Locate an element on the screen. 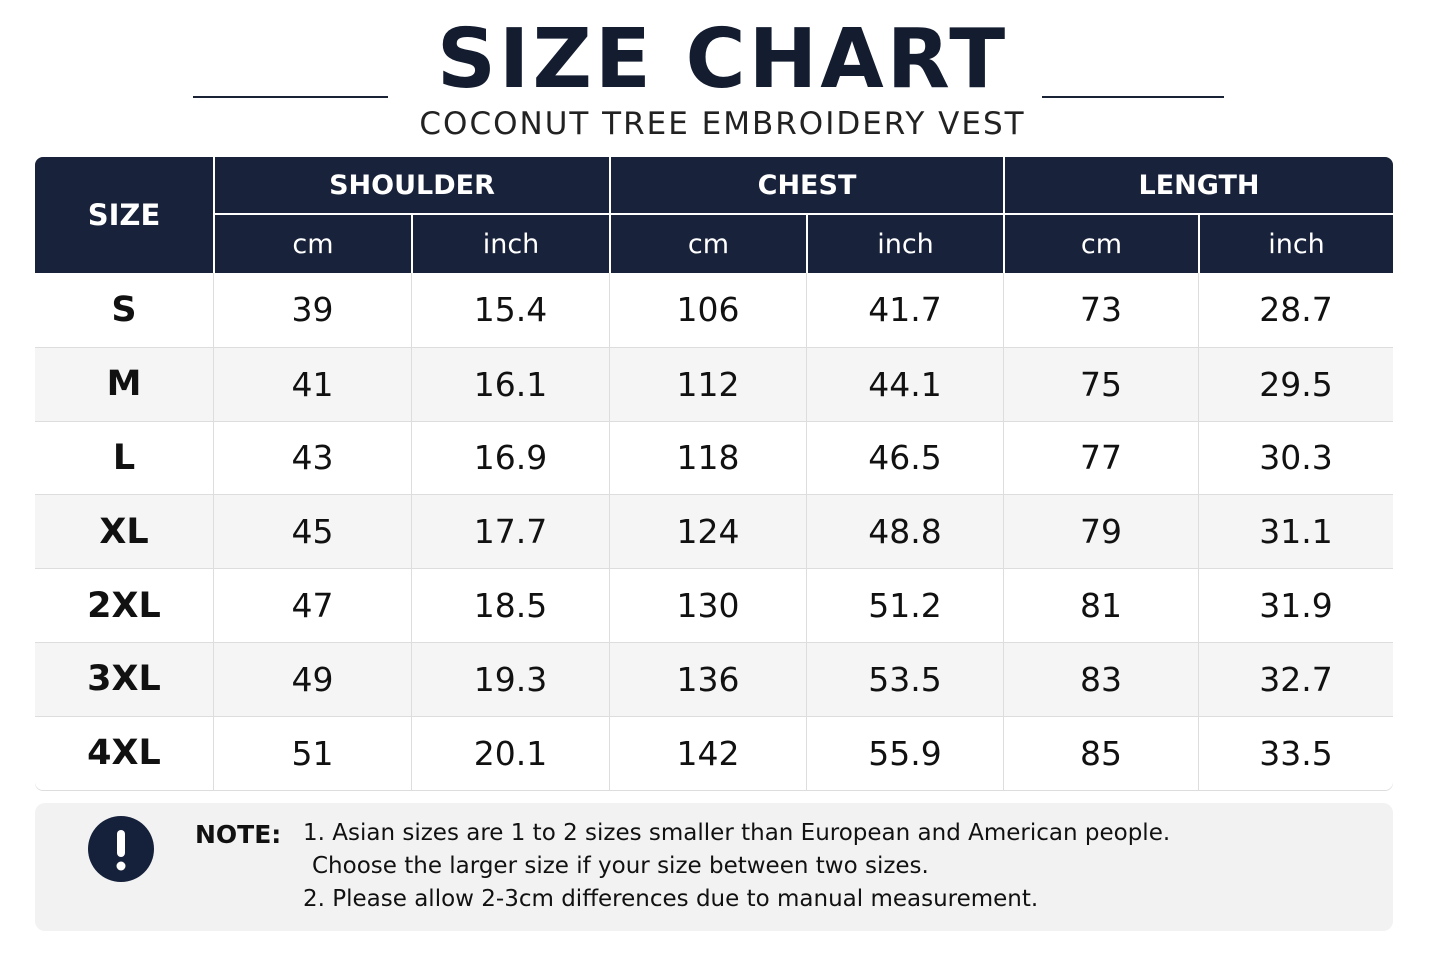 This screenshot has width=1445, height=963. warning-icon is located at coordinates (121, 849).